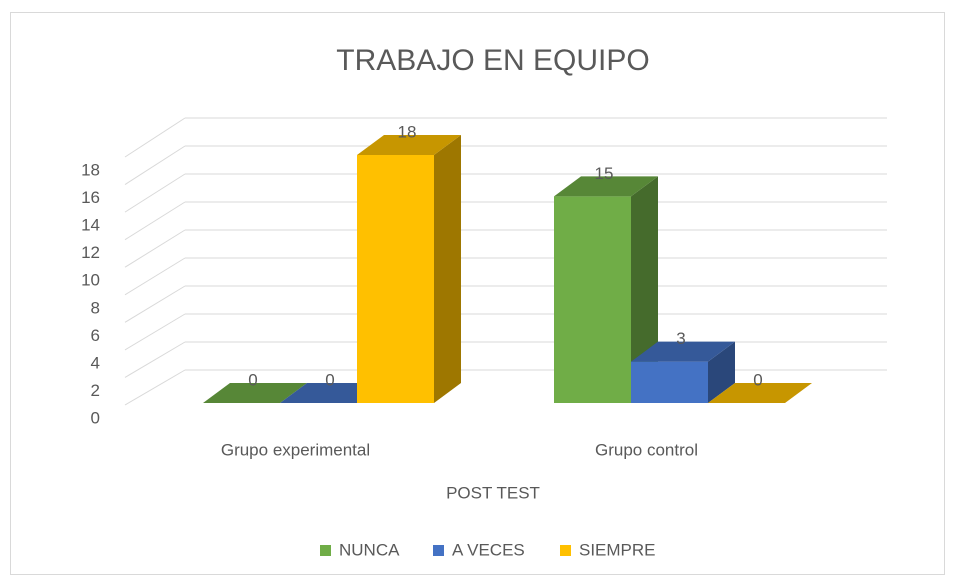 This screenshot has width=955, height=582. Describe the element at coordinates (369, 549) in the screenshot. I see `legend-label: NUNCA` at that location.